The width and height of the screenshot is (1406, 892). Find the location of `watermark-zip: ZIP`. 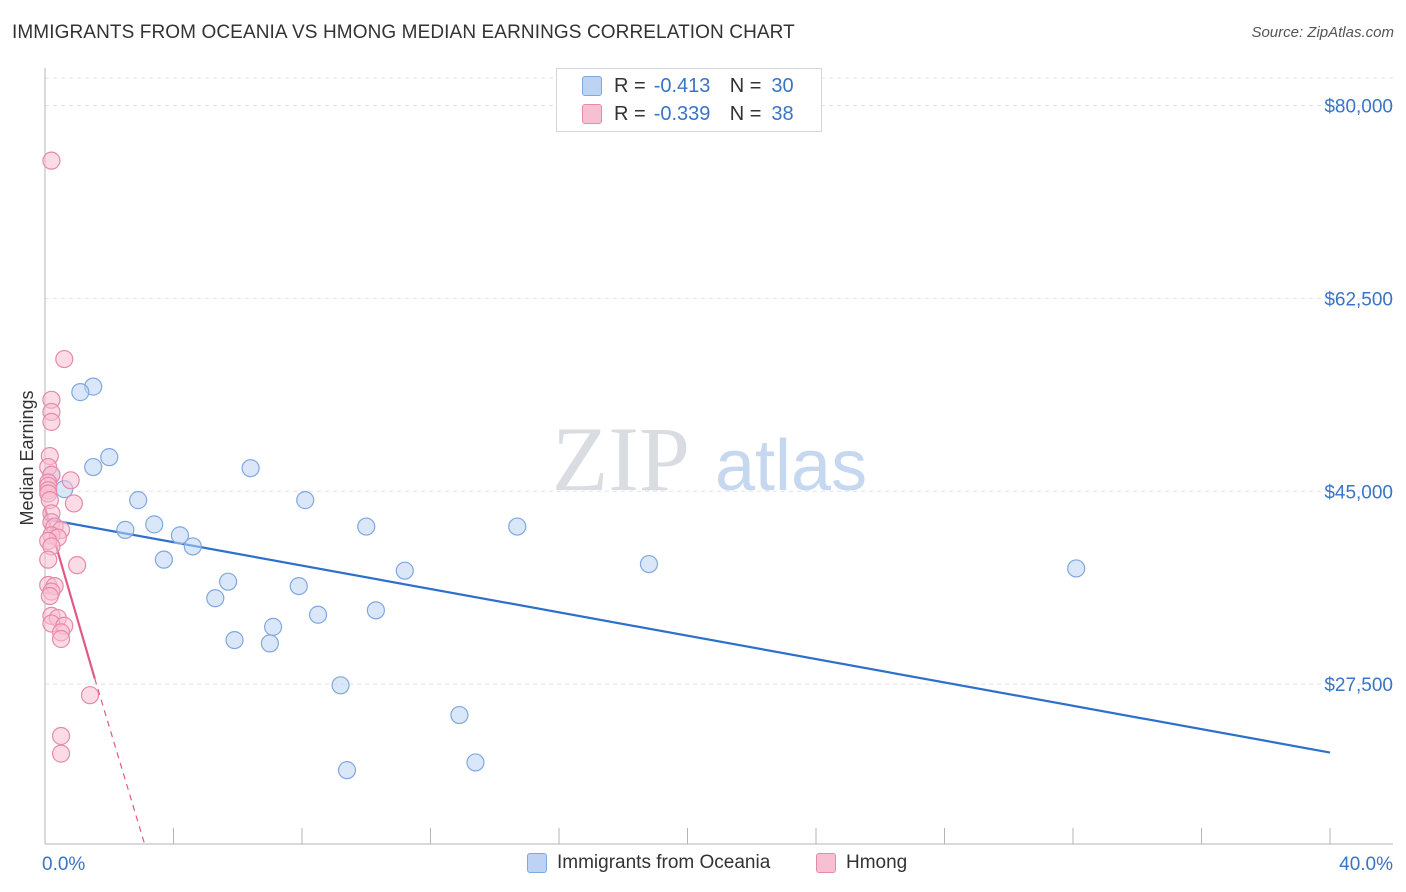

watermark-zip: ZIP is located at coordinates (621, 459).